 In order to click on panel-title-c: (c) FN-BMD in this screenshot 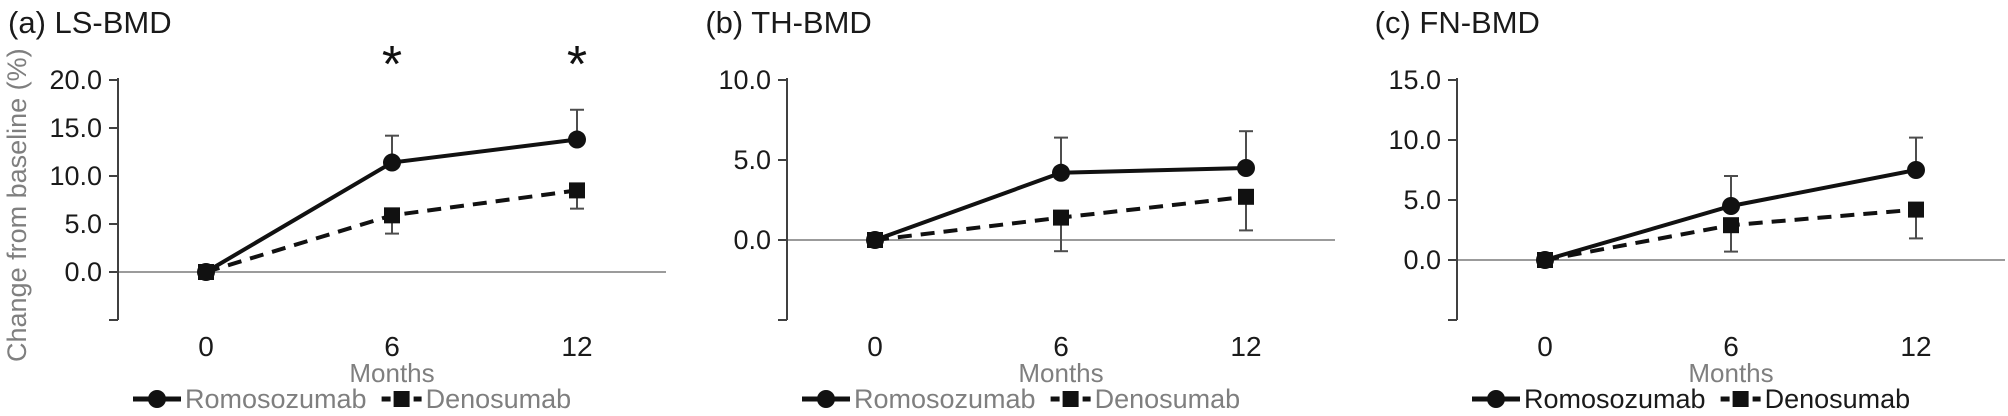, I will do `click(1457, 22)`.